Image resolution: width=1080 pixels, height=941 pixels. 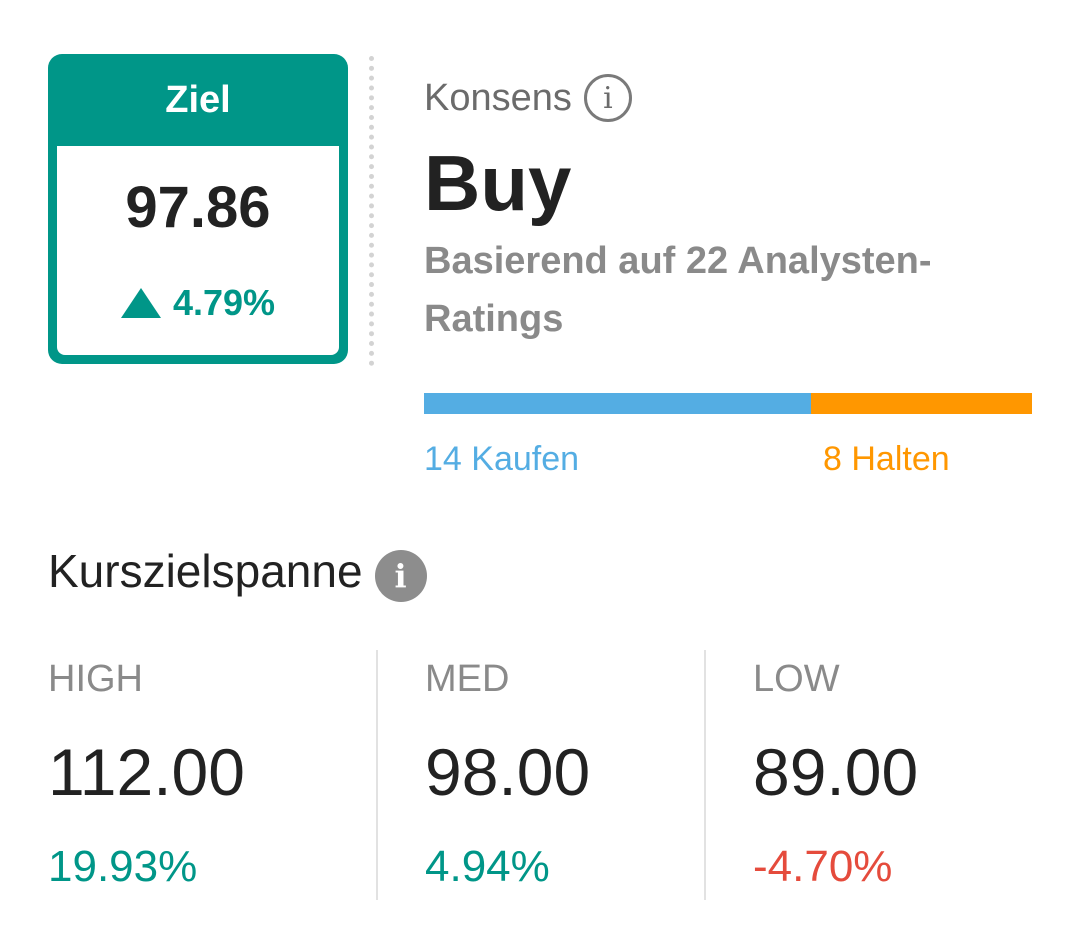 I want to click on range-column-med: MED 98.00 4.94%, so click(x=565, y=775).